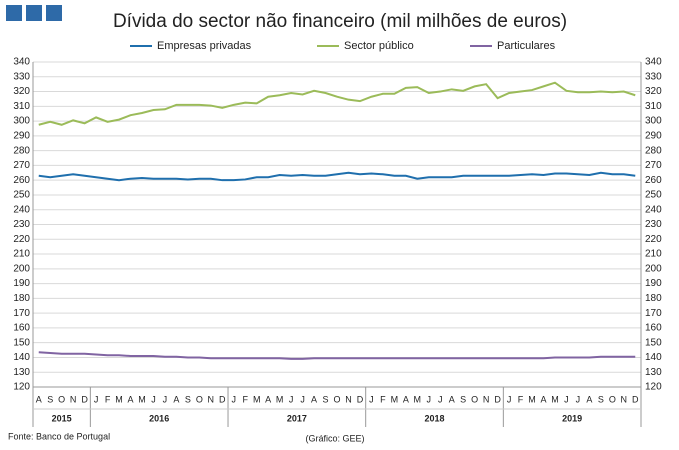  I want to click on y2-tick-label: 230, so click(653, 224).